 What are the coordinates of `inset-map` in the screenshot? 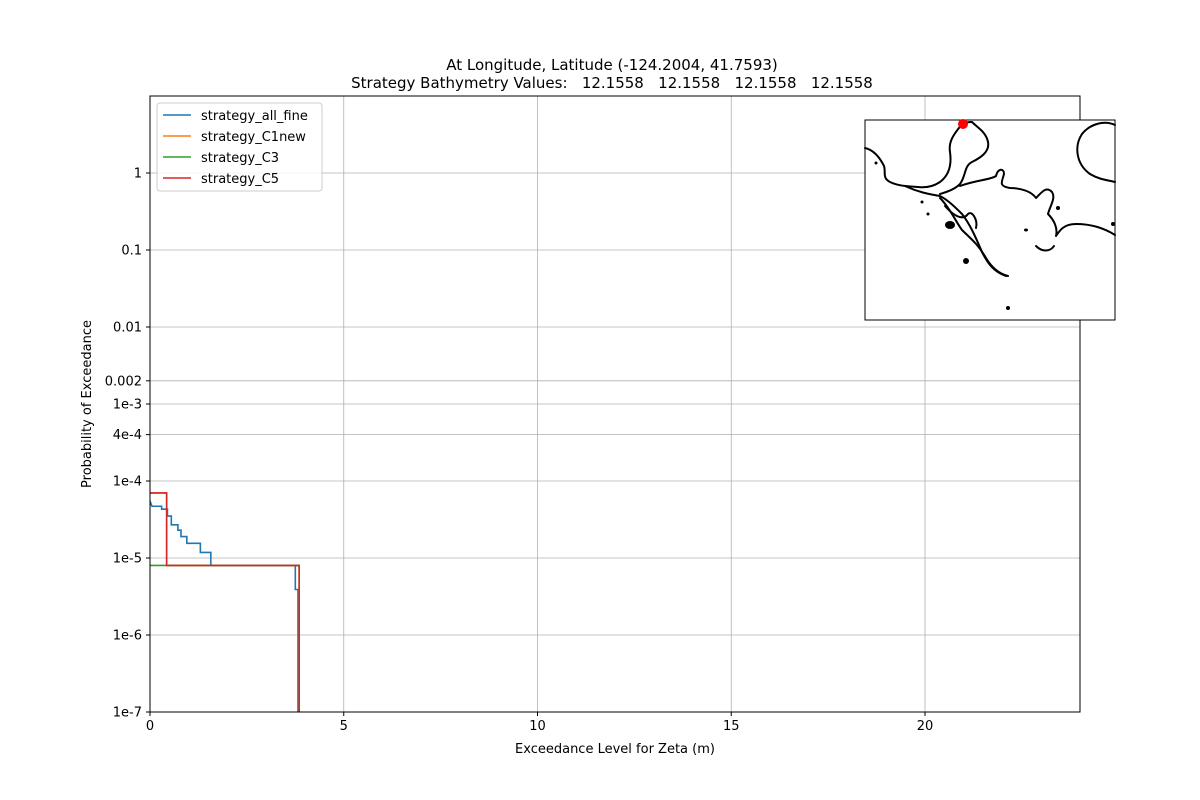 It's located at (990, 220).